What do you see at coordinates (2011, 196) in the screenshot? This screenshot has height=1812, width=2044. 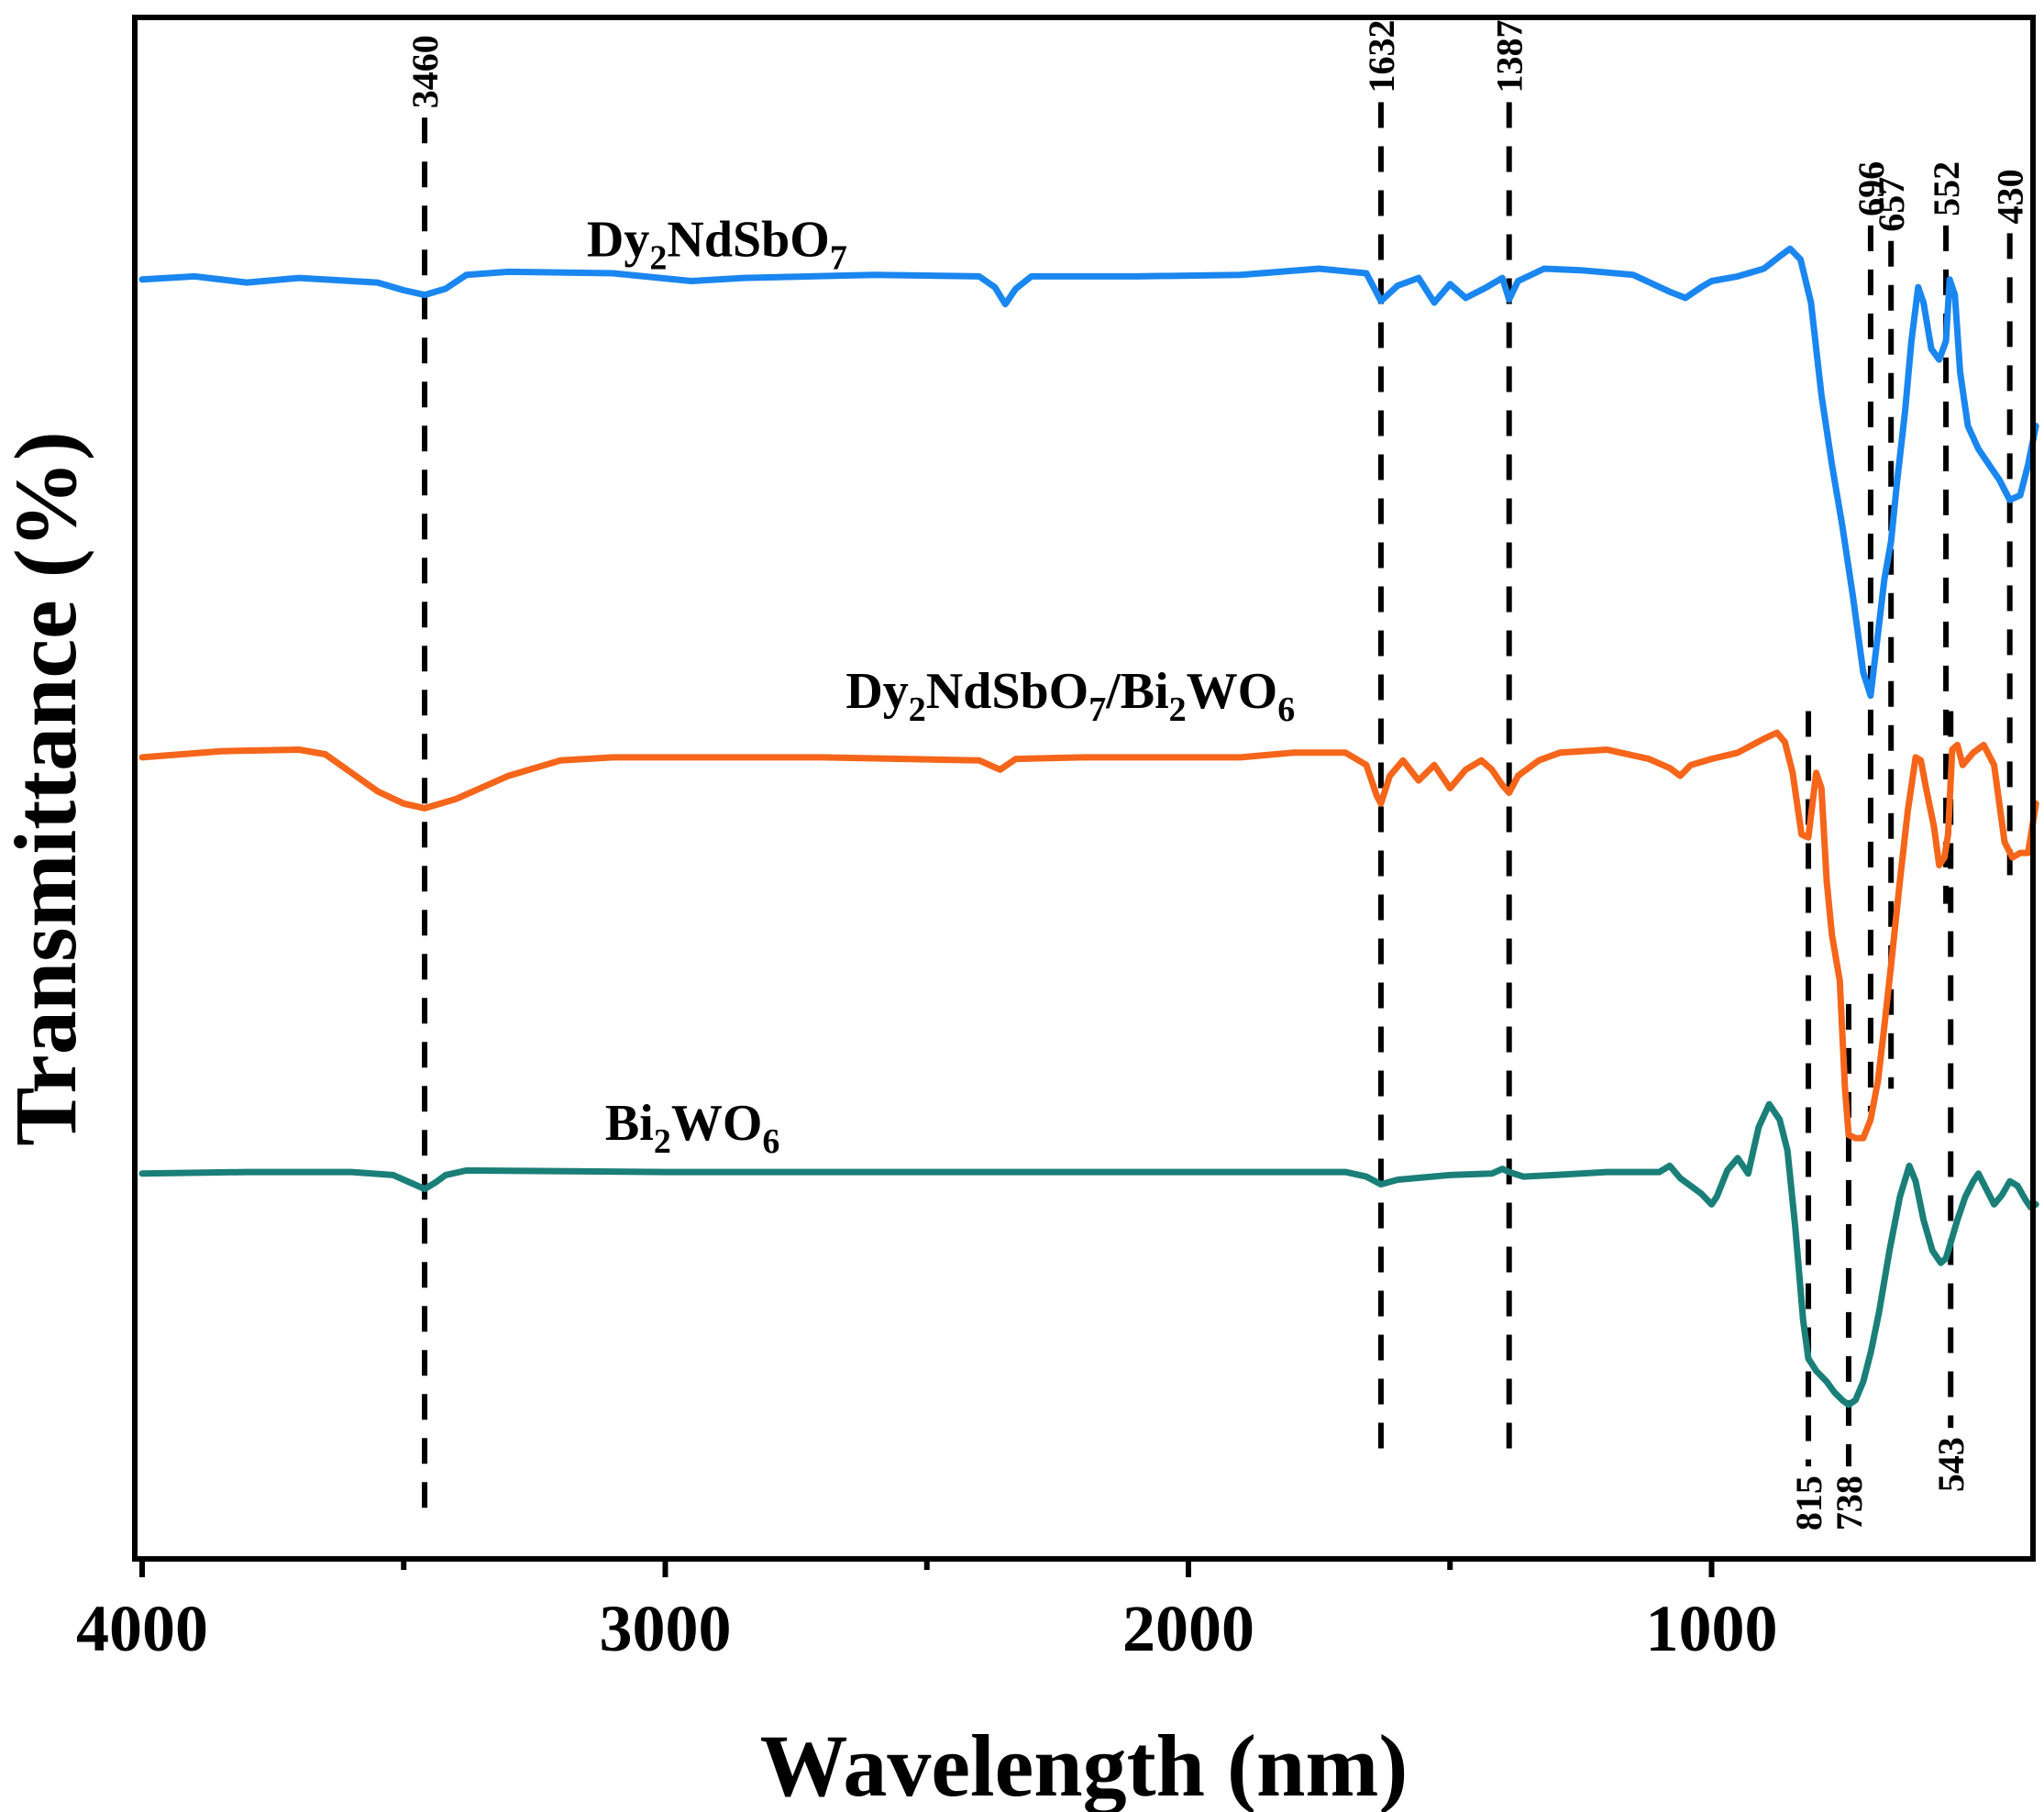 I see `peak-label-430: 430` at bounding box center [2011, 196].